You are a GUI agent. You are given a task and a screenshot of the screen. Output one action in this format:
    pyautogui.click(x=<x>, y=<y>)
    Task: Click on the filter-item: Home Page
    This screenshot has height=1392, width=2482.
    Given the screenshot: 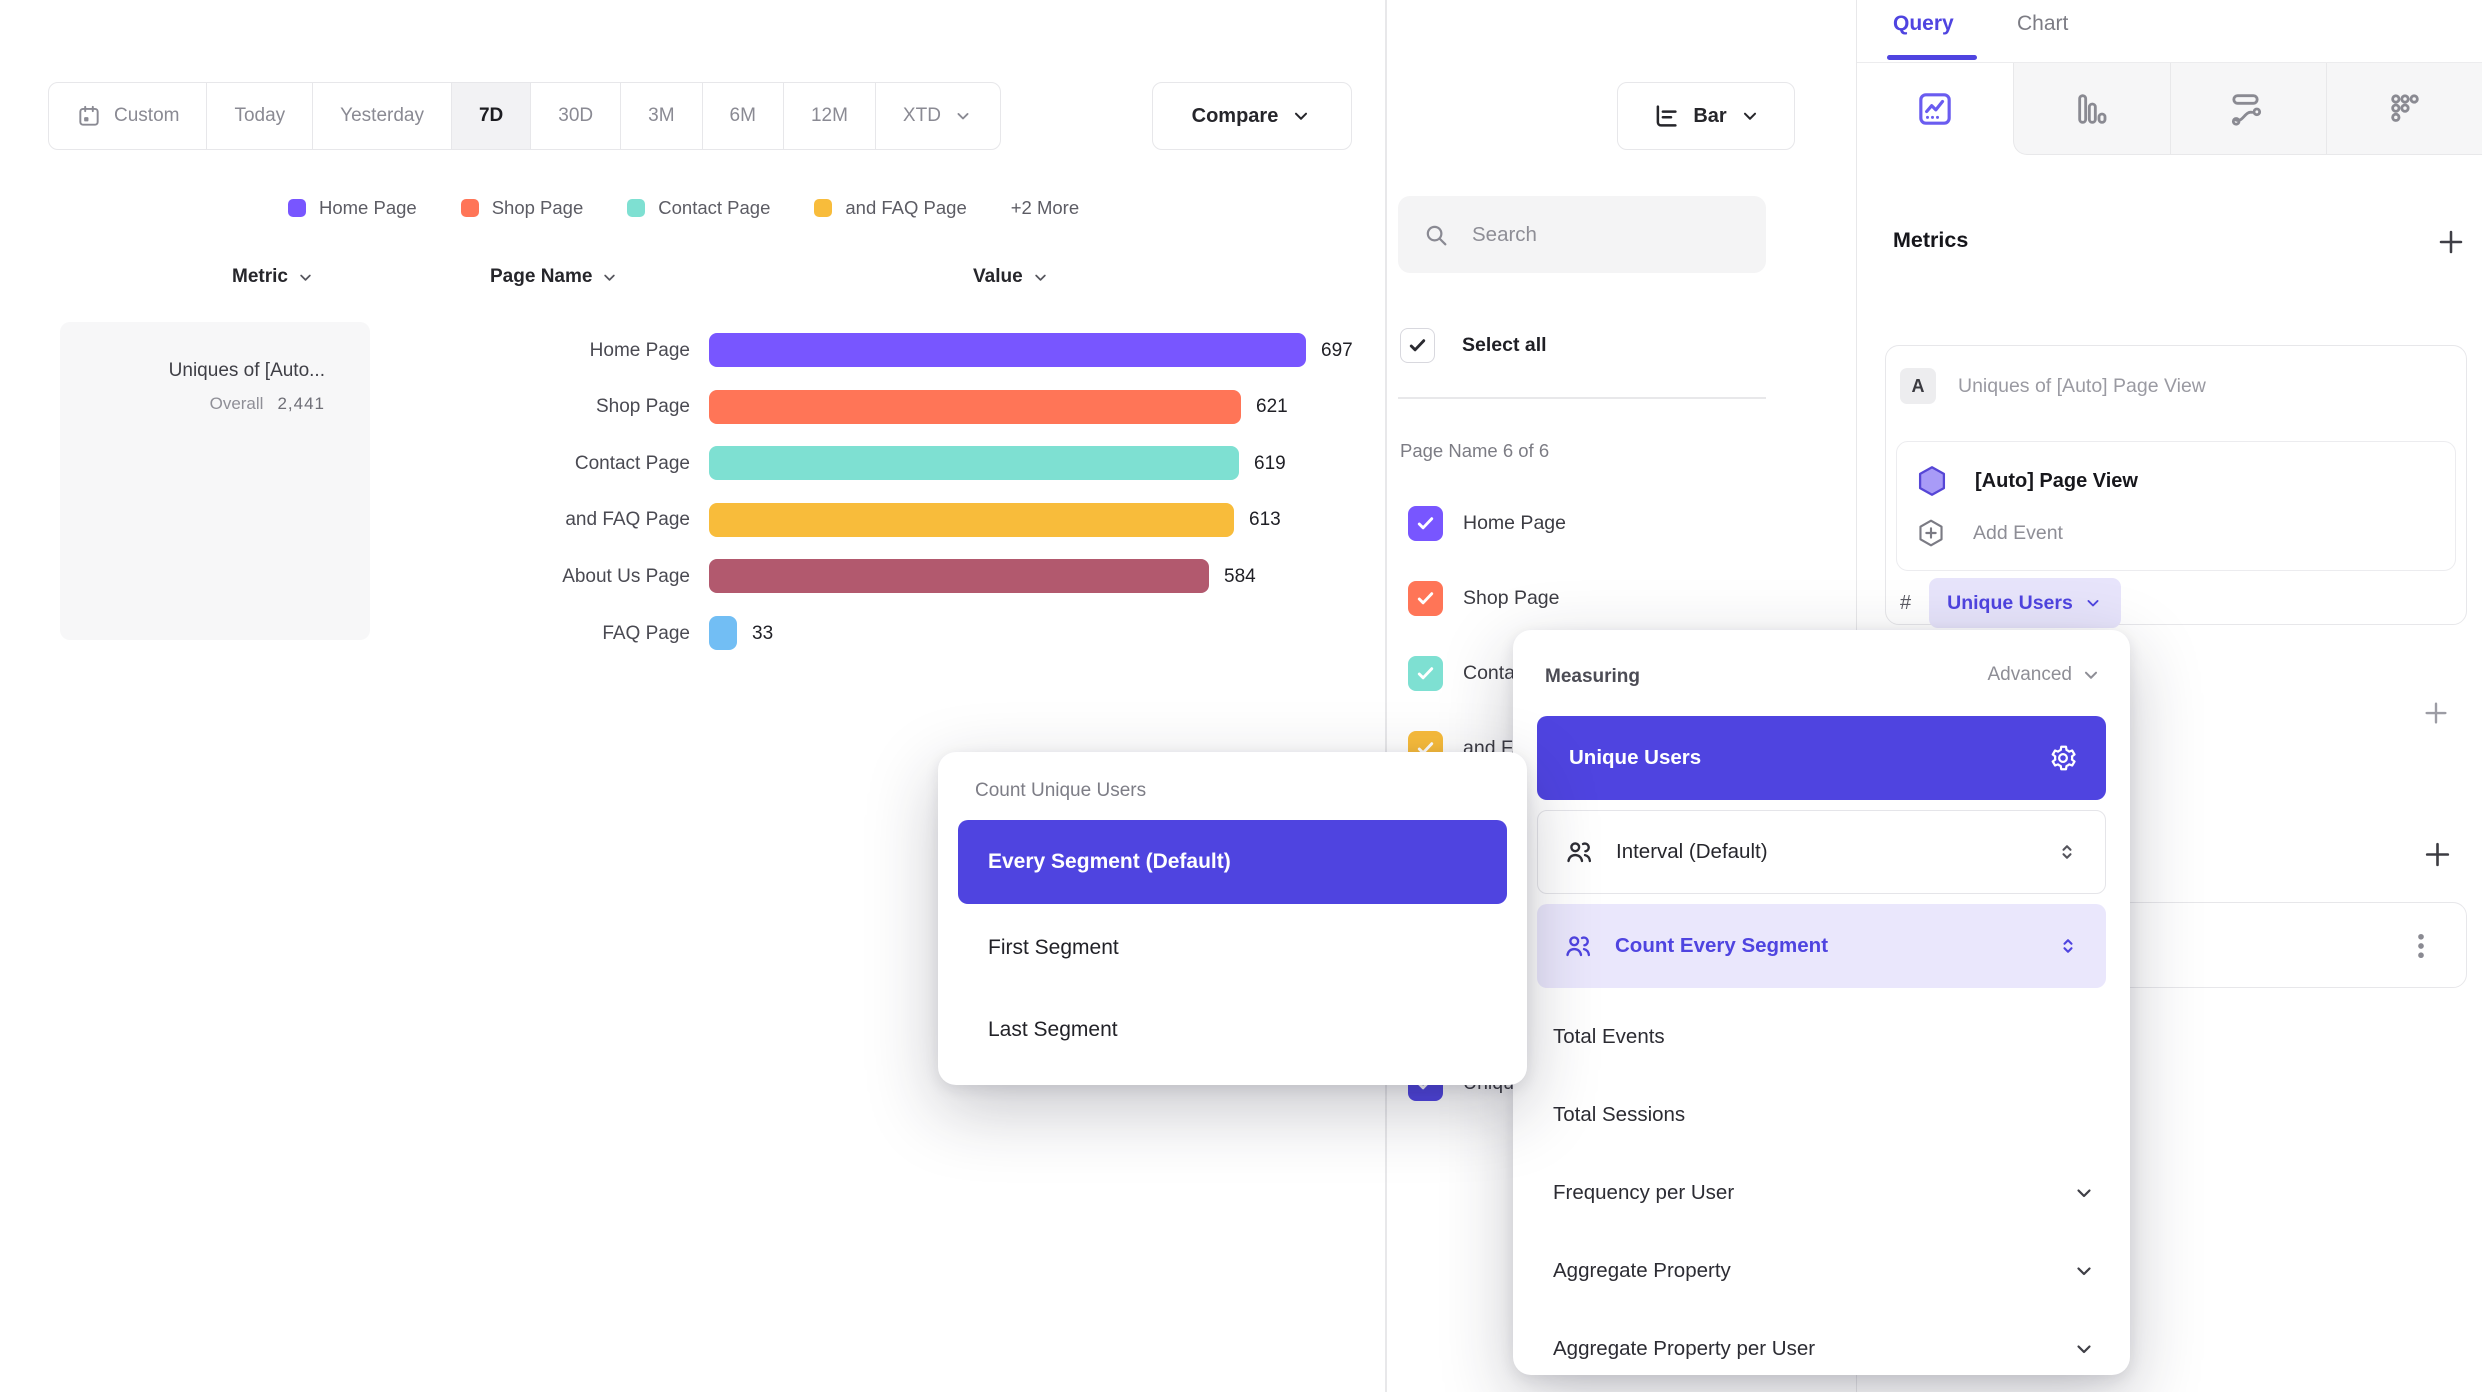 What is the action you would take?
    pyautogui.click(x=1501, y=523)
    